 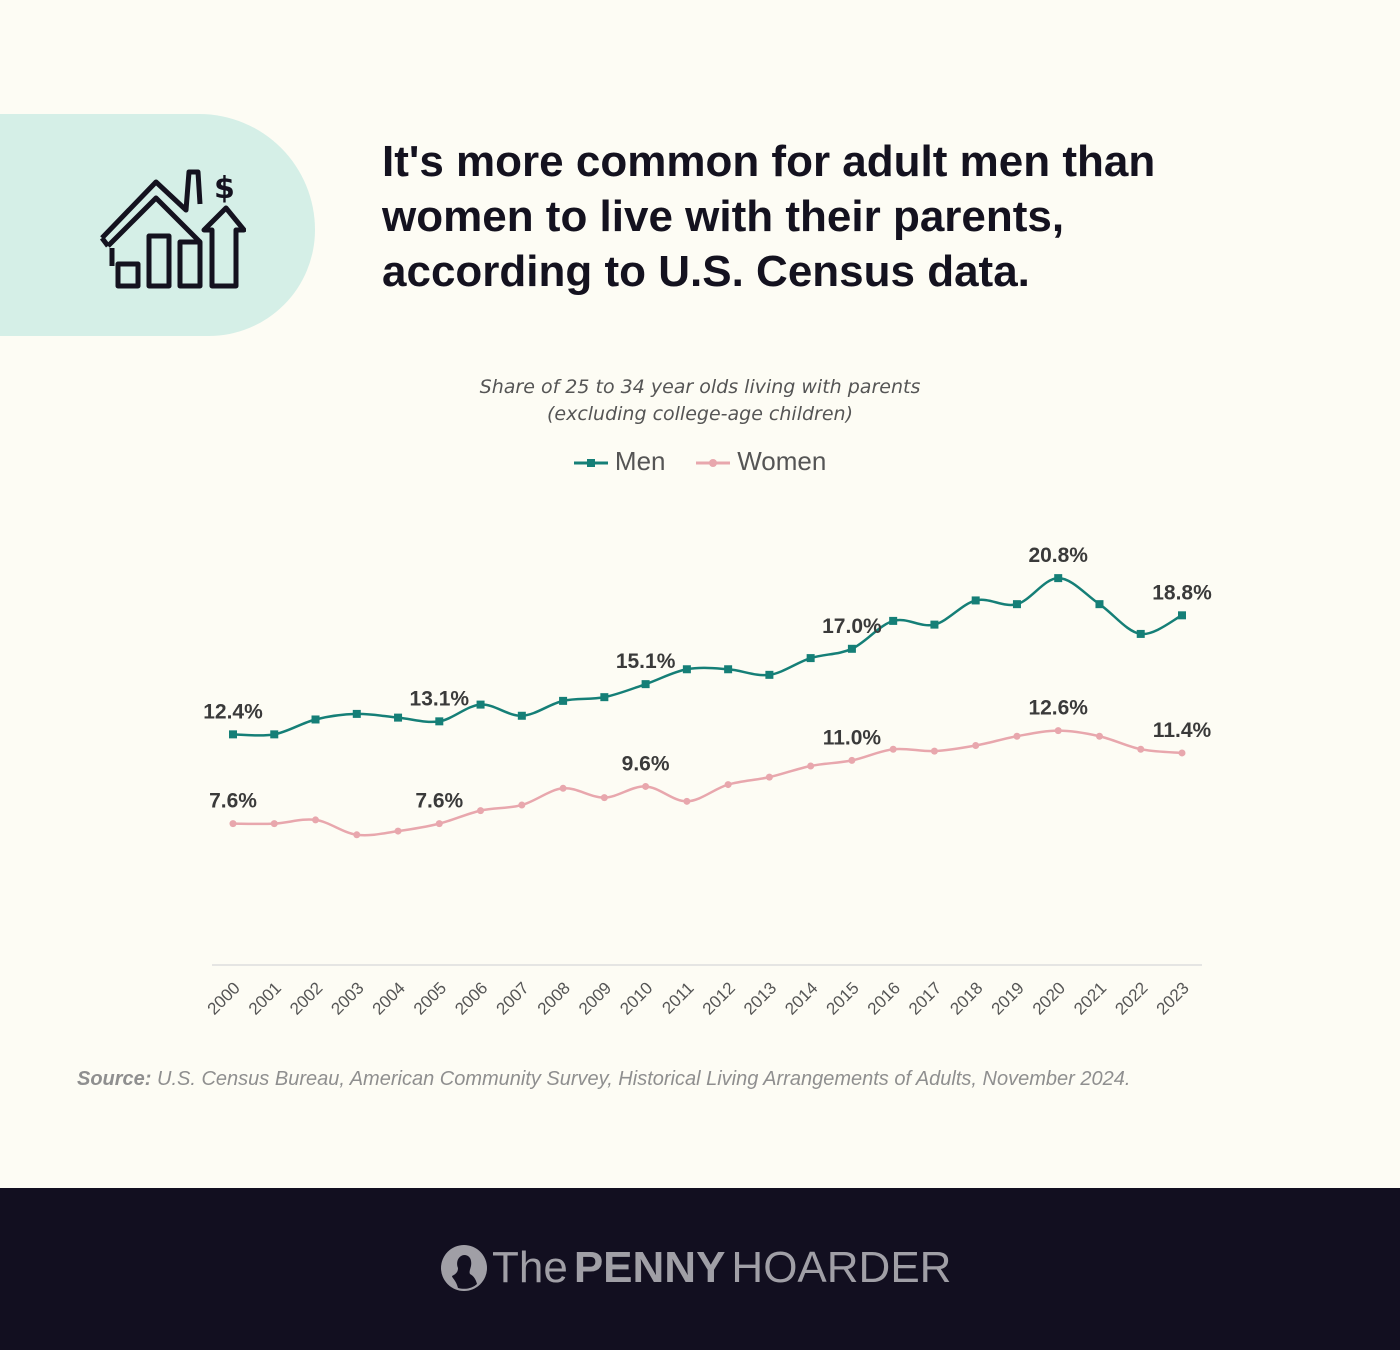 I want to click on x-tick-label: 2004, so click(x=389, y=998).